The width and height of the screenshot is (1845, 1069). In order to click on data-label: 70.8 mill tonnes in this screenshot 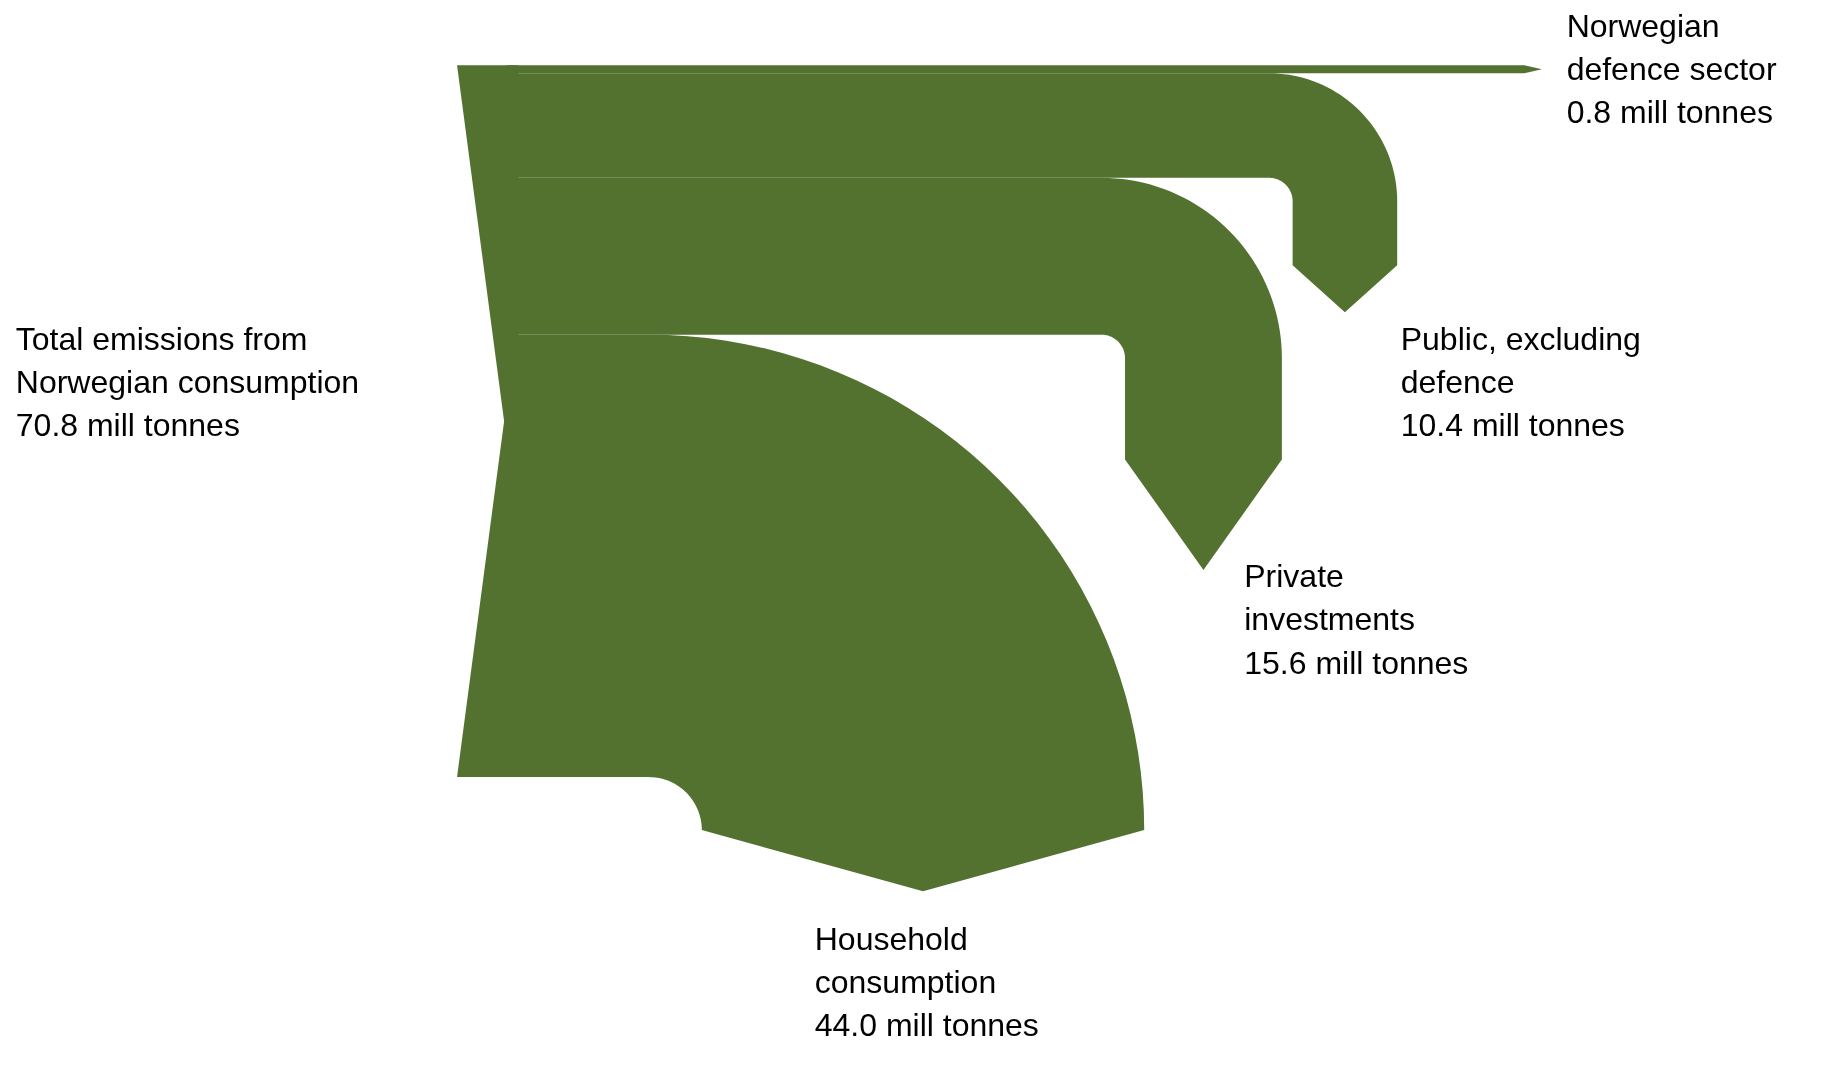, I will do `click(127, 424)`.